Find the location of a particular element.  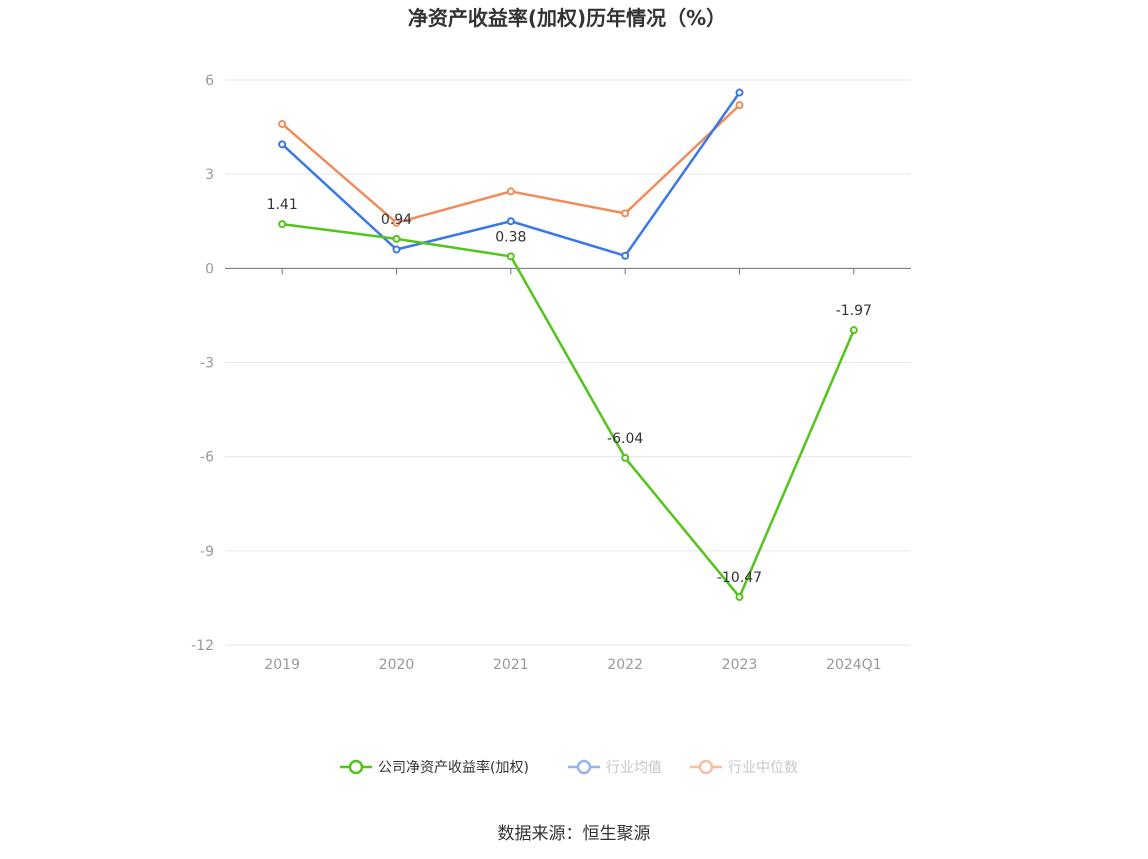

y-axis: 6 3 0 -3 -6 -9 -12 is located at coordinates (202, 363).